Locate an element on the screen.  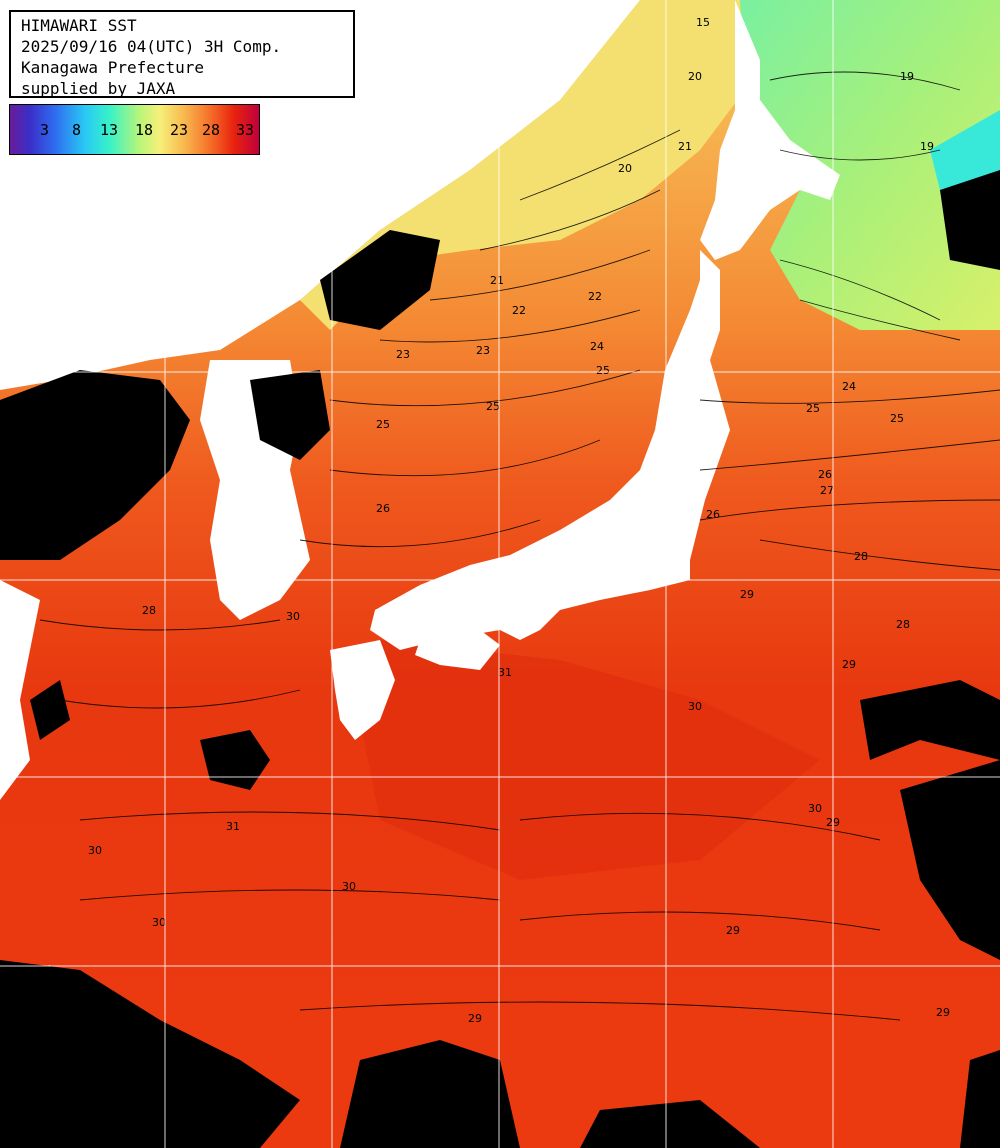
shikoku-land is located at coordinates (457, 650).